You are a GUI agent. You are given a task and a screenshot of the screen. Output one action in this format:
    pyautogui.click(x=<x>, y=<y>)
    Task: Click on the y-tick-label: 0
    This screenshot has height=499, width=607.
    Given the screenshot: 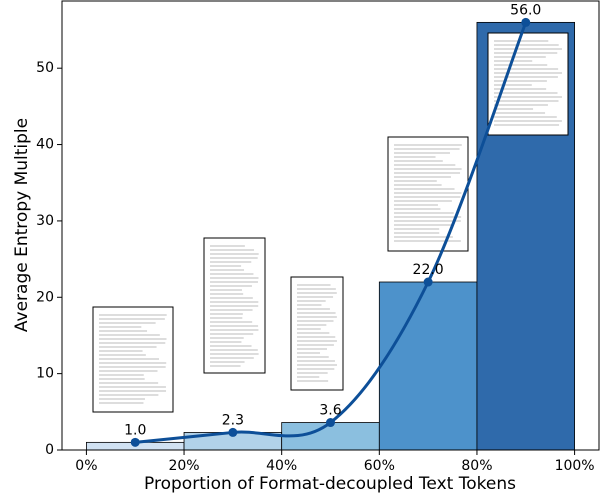 What is the action you would take?
    pyautogui.click(x=49, y=450)
    